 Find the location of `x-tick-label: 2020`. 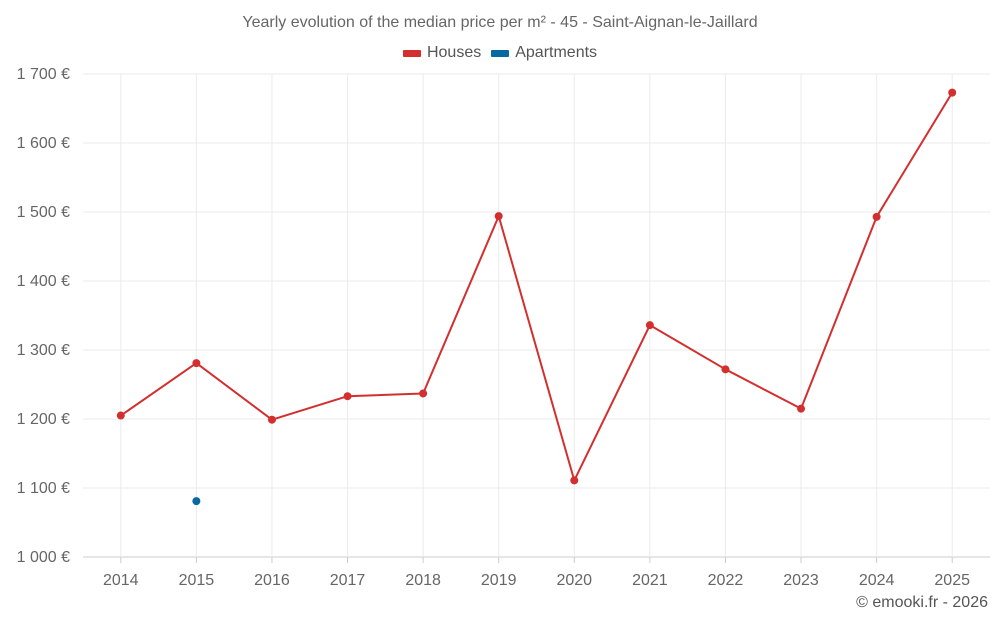

x-tick-label: 2020 is located at coordinates (574, 580).